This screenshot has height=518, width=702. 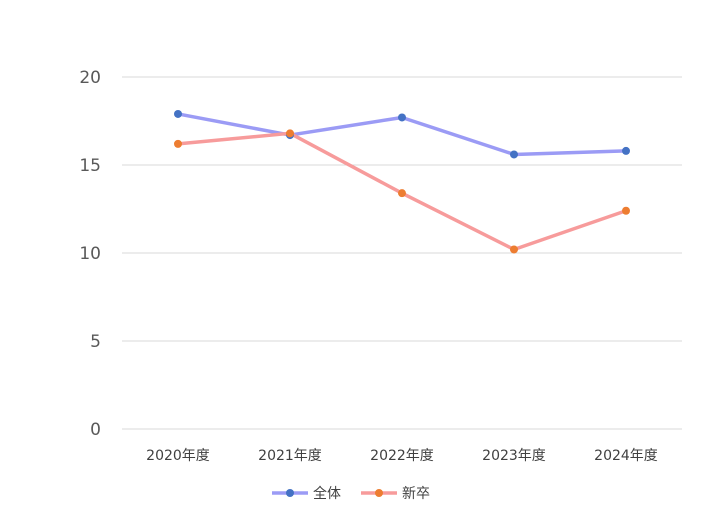 I want to click on x-tick-label: 2023年度, so click(x=514, y=456).